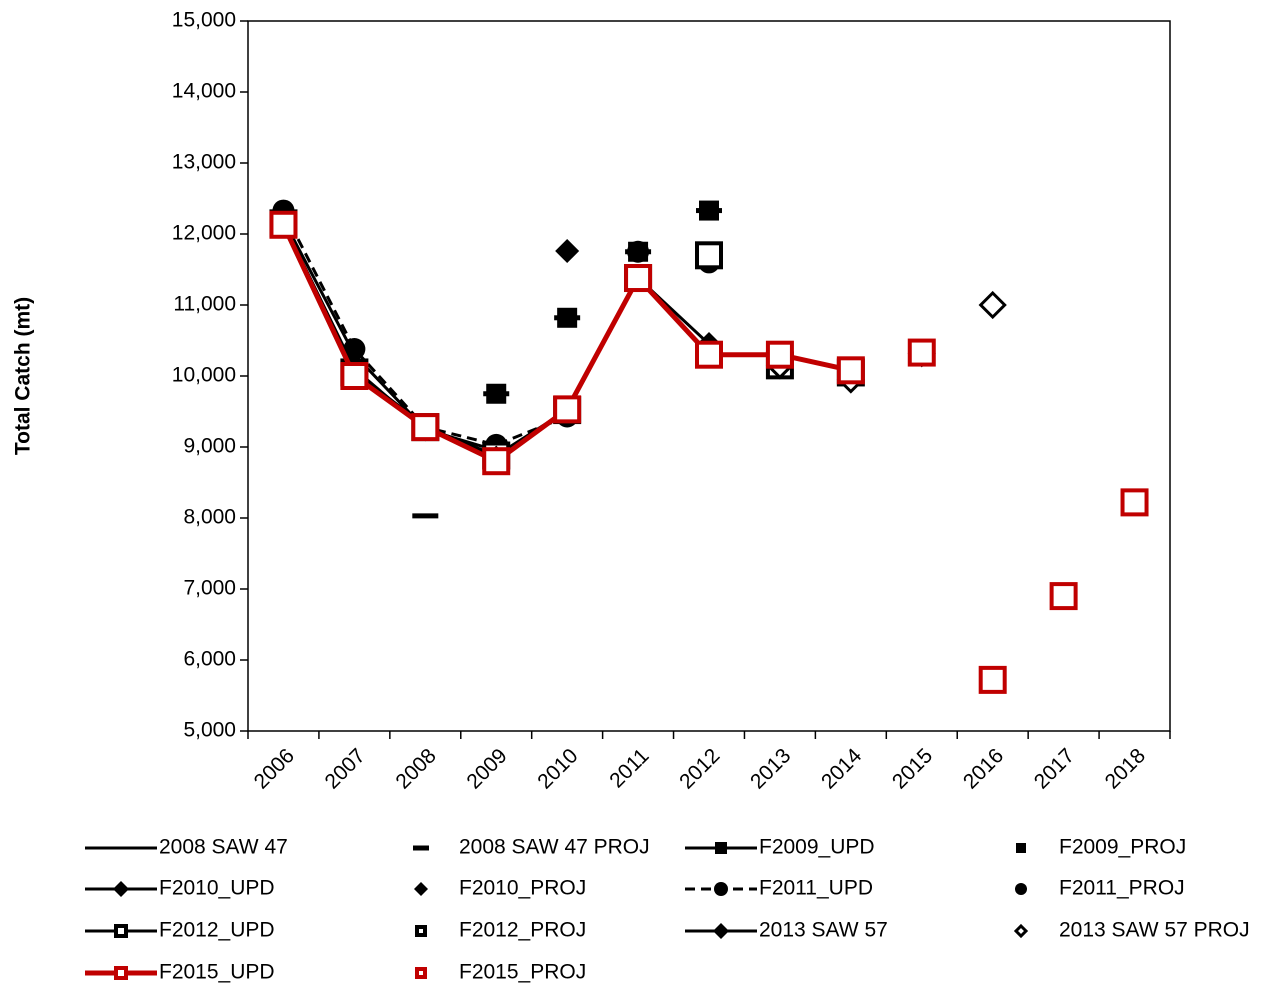 The width and height of the screenshot is (1287, 990). Describe the element at coordinates (204, 91) in the screenshot. I see `y-tick-label: 14,000` at that location.